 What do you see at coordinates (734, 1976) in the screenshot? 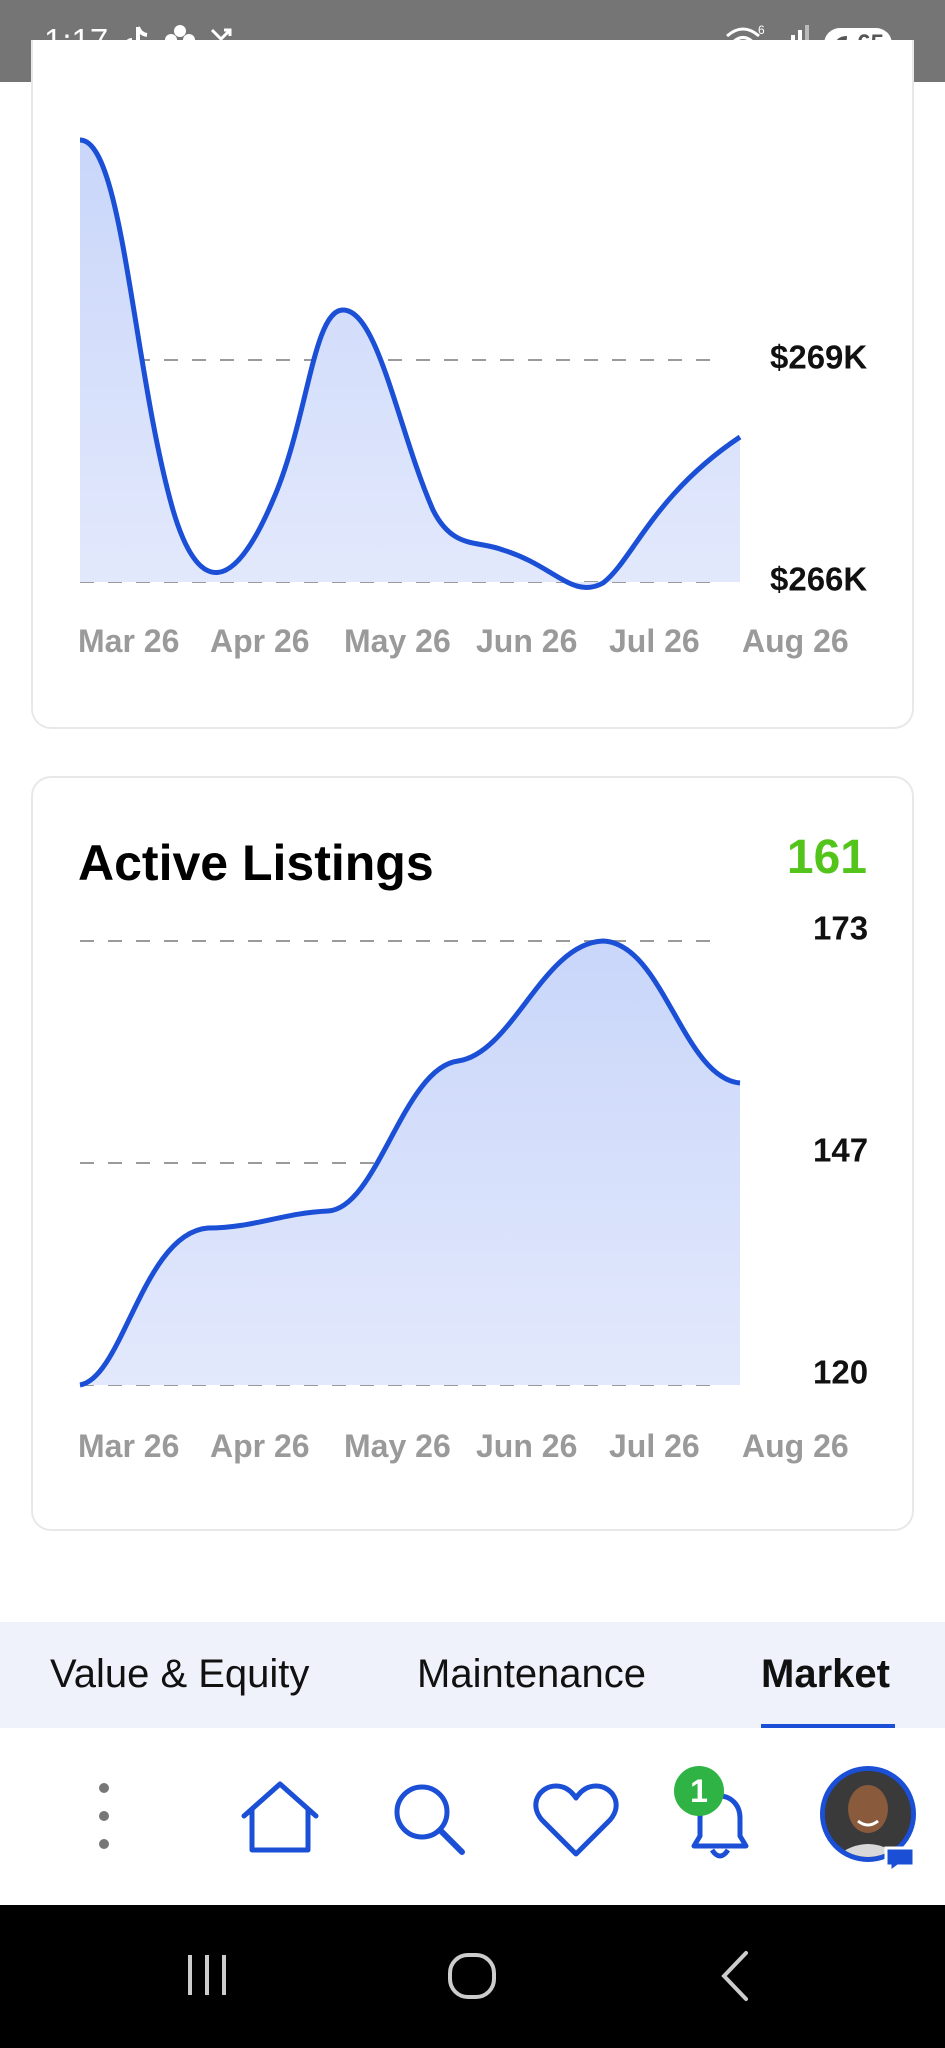
I see `back-icon` at bounding box center [734, 1976].